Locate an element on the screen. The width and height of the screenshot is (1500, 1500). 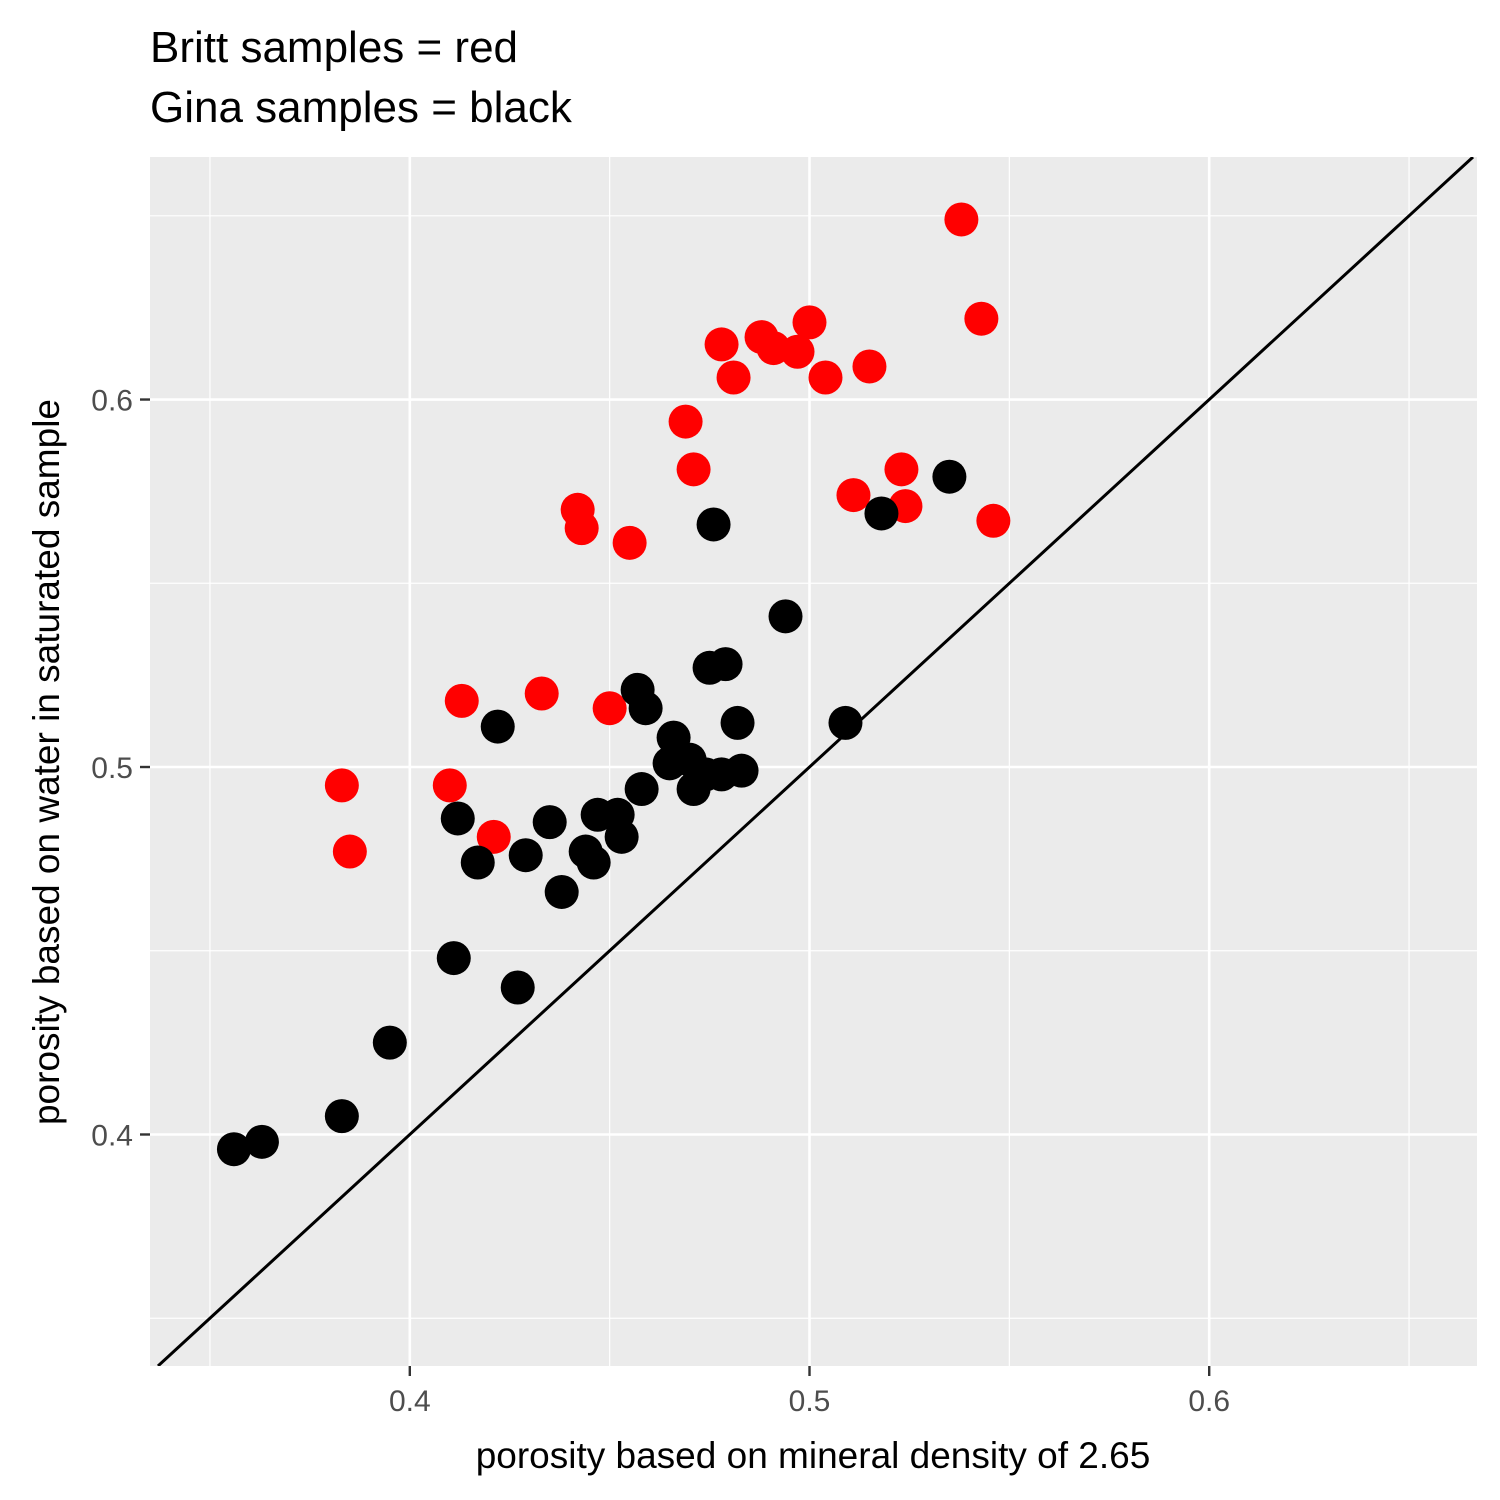
y-tick-label: 0.5 is located at coordinates (112, 768).